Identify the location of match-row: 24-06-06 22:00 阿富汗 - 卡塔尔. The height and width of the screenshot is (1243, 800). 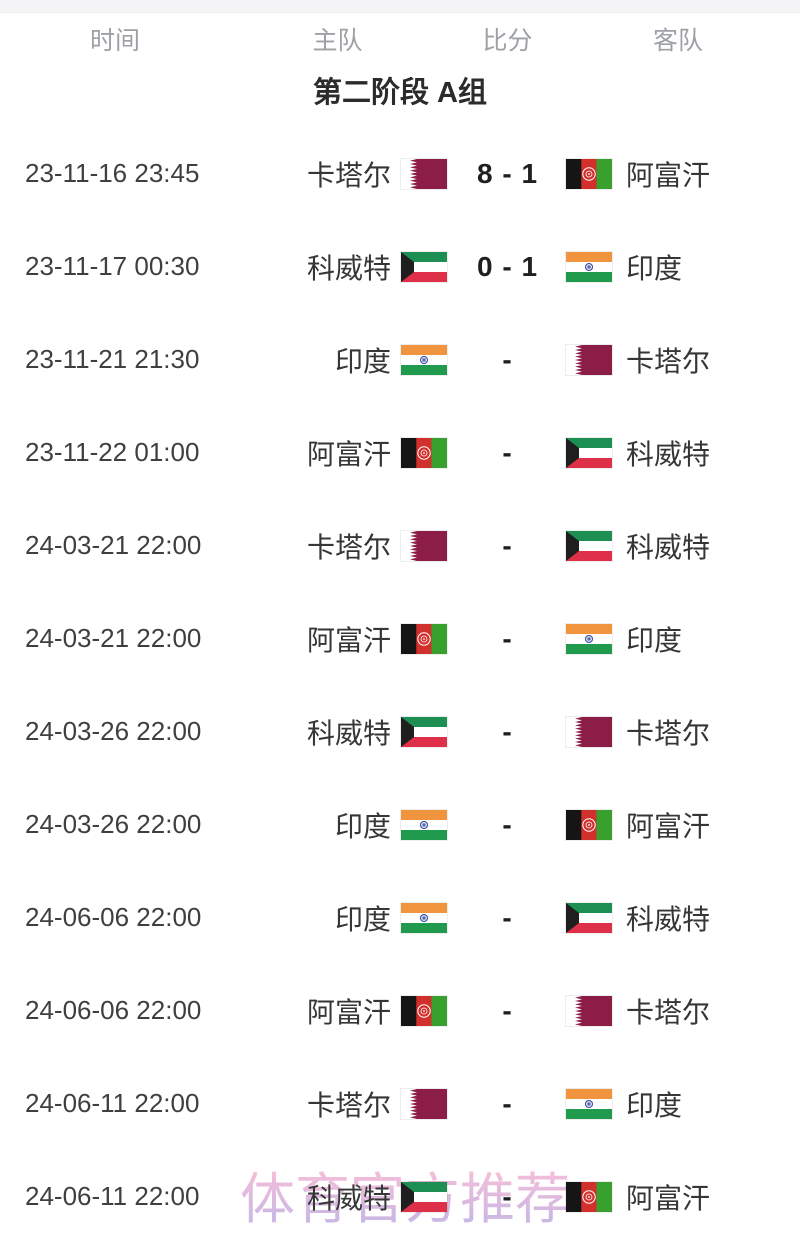
(400, 1010).